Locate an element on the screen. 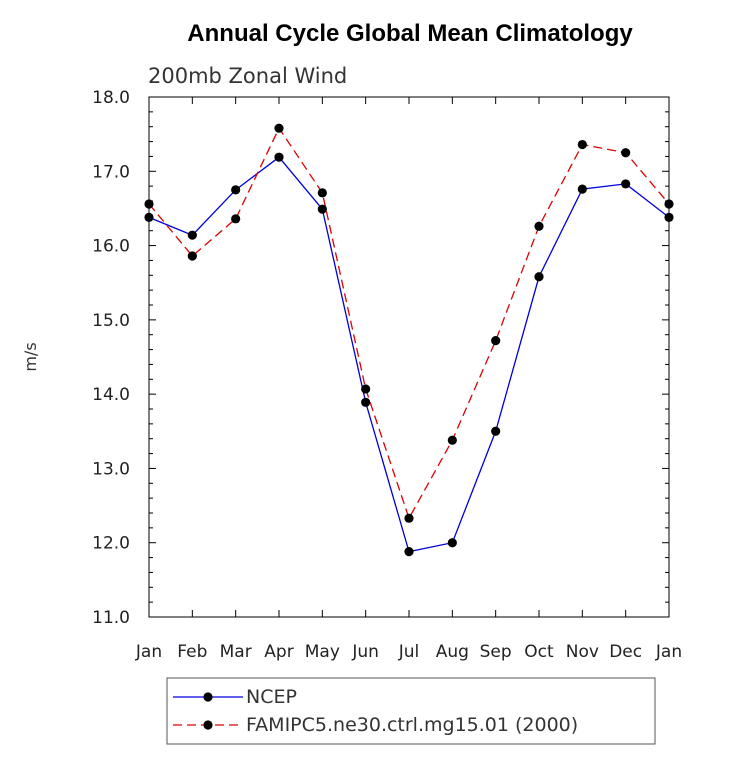  y-tick-label: 17.0 is located at coordinates (111, 172).